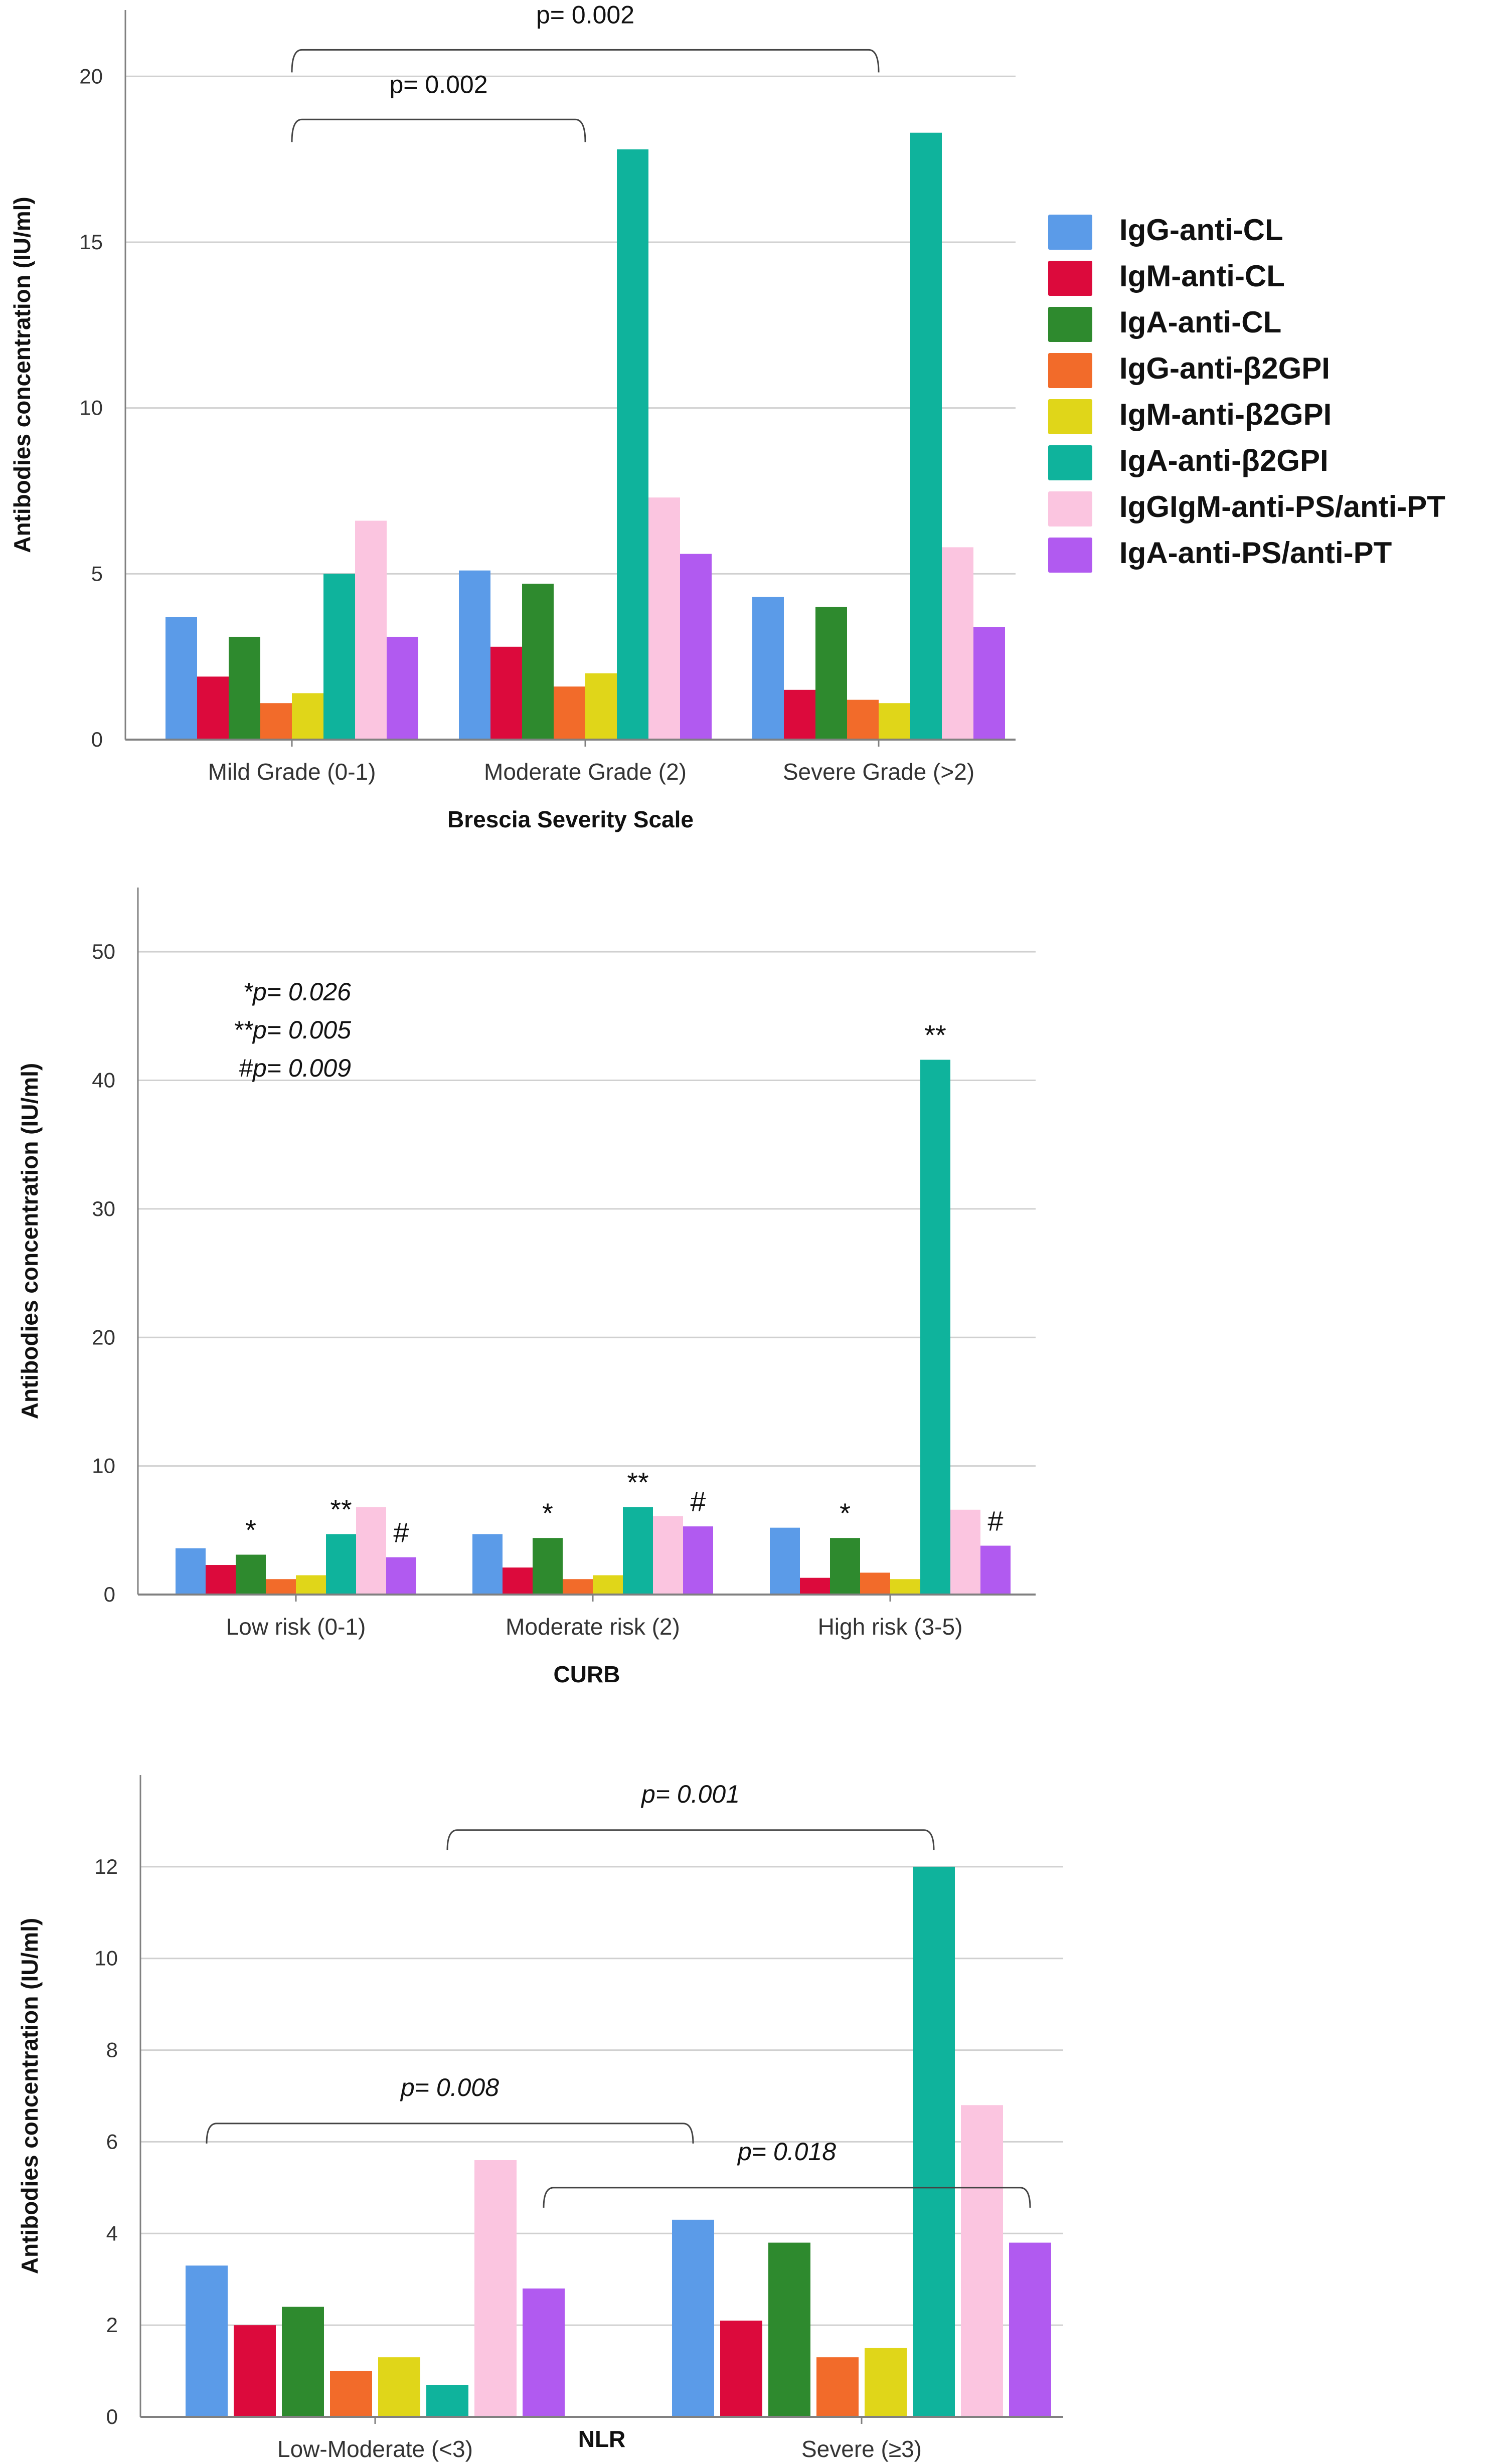 The image size is (1492, 2464). I want to click on y-tick-label: 6, so click(112, 2142).